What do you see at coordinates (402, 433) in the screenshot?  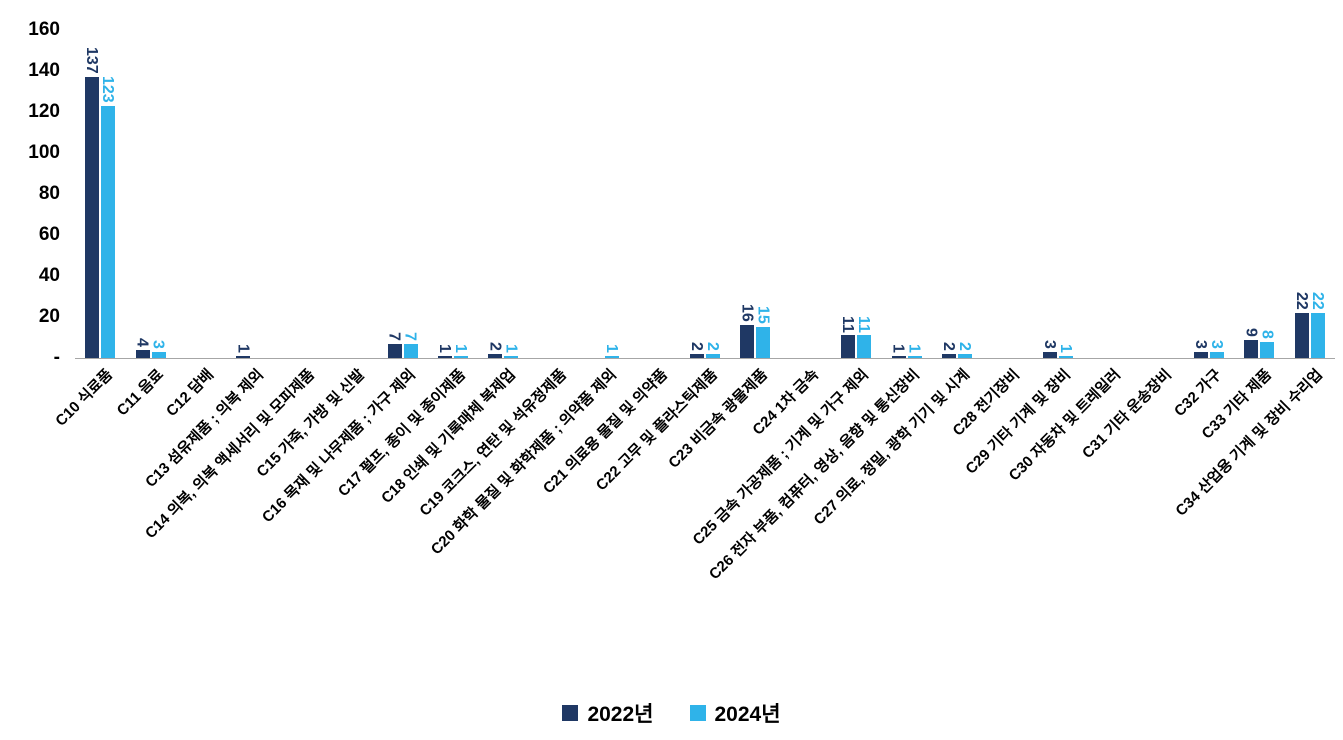 I see `x-axis-category-label: C17 펄프, 종이 및 종이제품` at bounding box center [402, 433].